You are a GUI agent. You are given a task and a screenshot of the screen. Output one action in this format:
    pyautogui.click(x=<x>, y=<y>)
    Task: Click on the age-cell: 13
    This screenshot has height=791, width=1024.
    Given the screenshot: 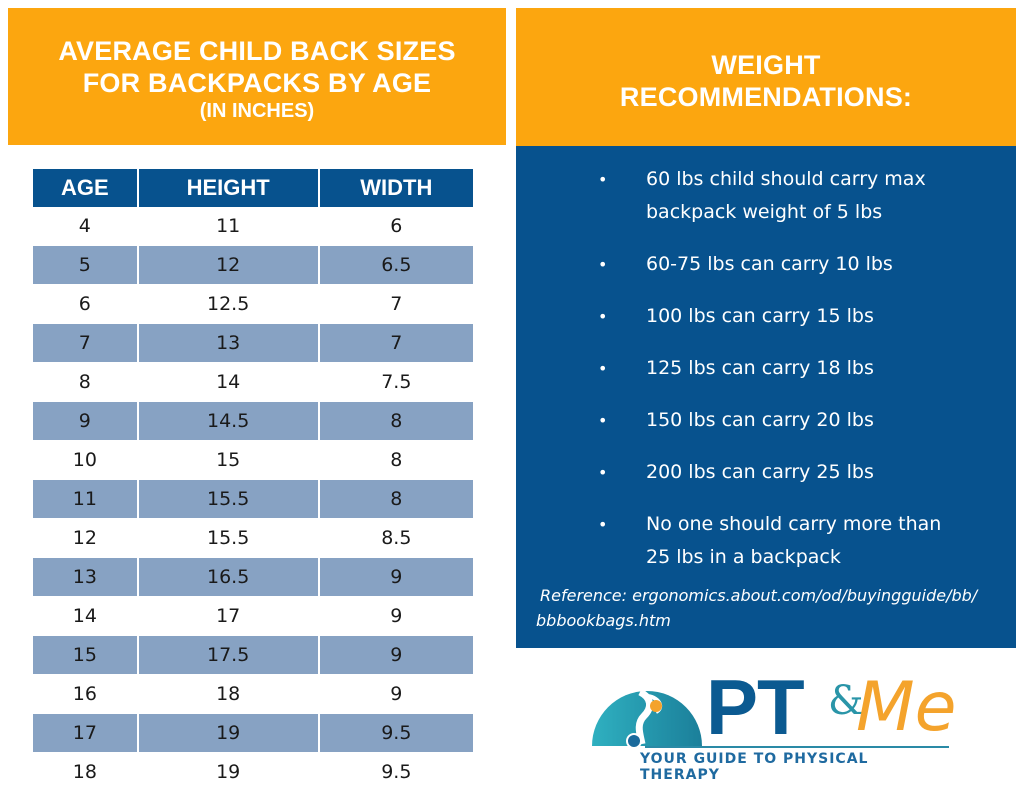 What is the action you would take?
    pyautogui.click(x=86, y=577)
    